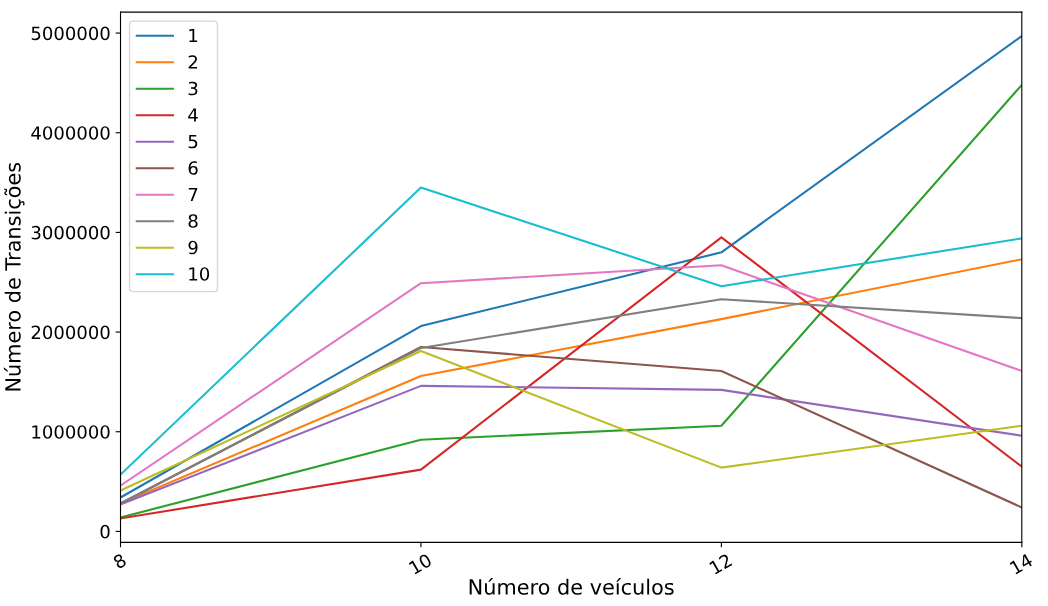 This screenshot has width=1048, height=606. Describe the element at coordinates (193, 88) in the screenshot. I see `legend-label: 3` at that location.